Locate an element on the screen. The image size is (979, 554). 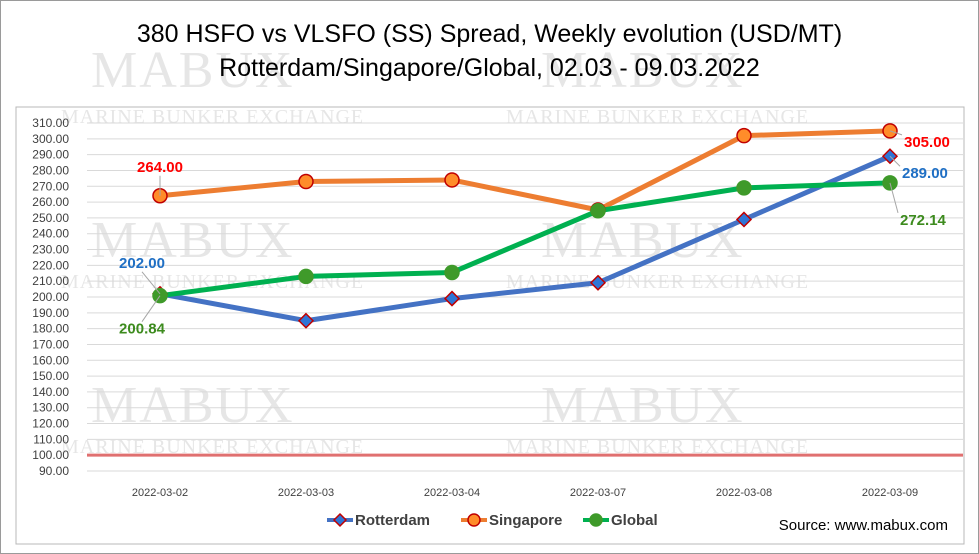
data-label-singapore: 305.00 is located at coordinates (927, 142).